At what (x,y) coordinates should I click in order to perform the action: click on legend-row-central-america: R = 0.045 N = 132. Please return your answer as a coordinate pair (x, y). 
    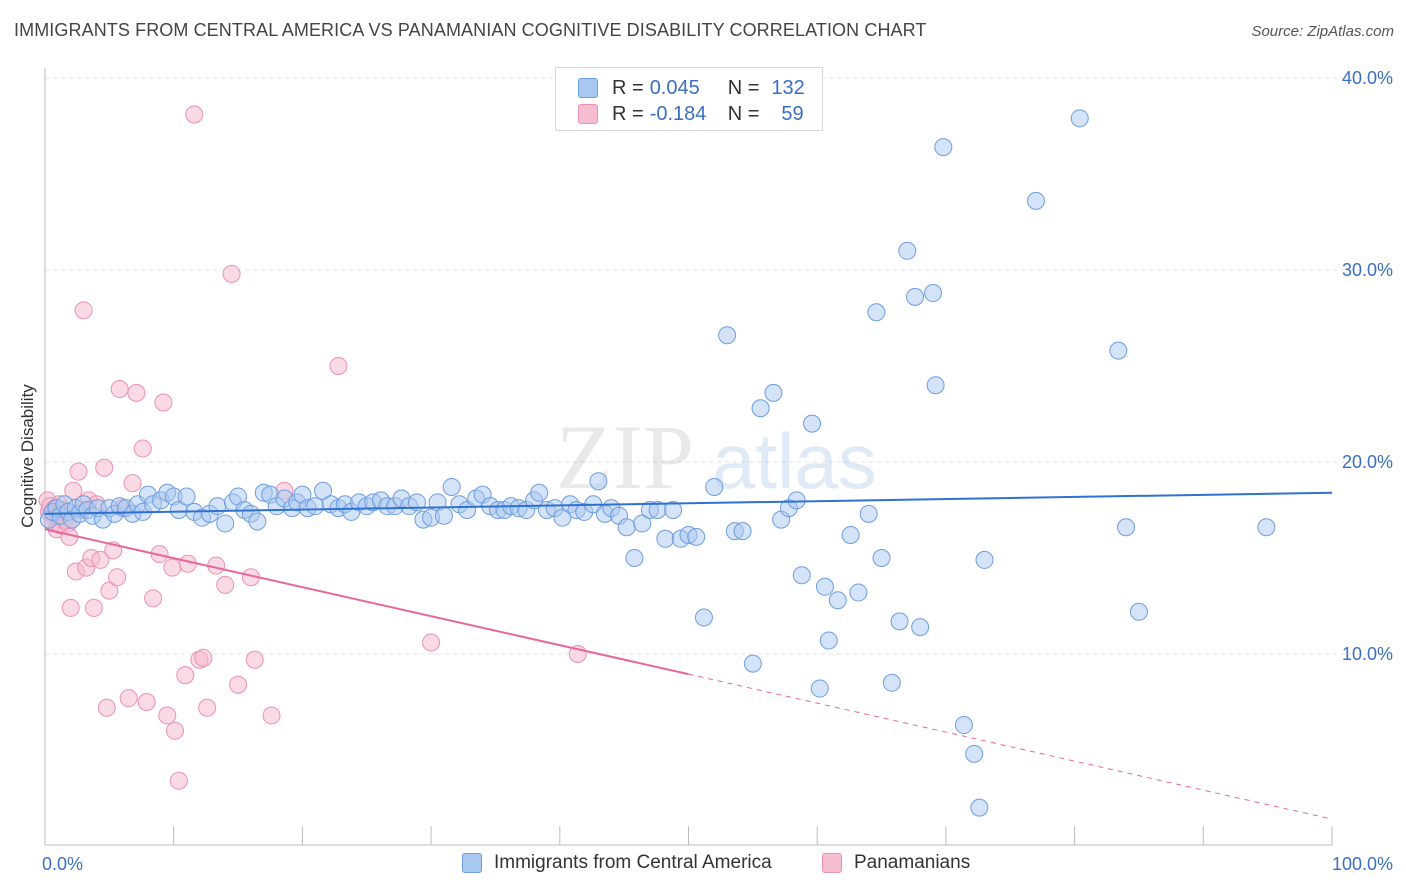
    Looking at the image, I should click on (691, 88).